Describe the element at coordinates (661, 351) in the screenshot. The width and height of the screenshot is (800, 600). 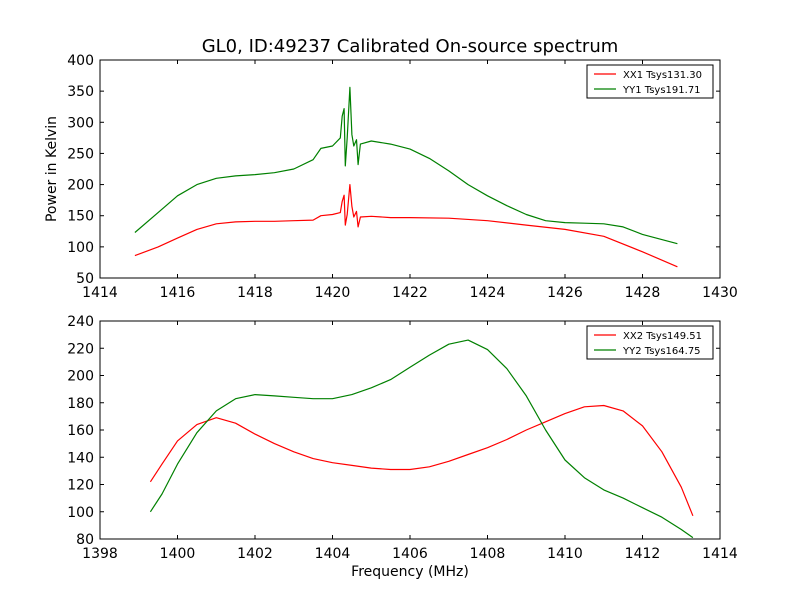
I see `legend-label: YY2 Tsys164.75` at that location.